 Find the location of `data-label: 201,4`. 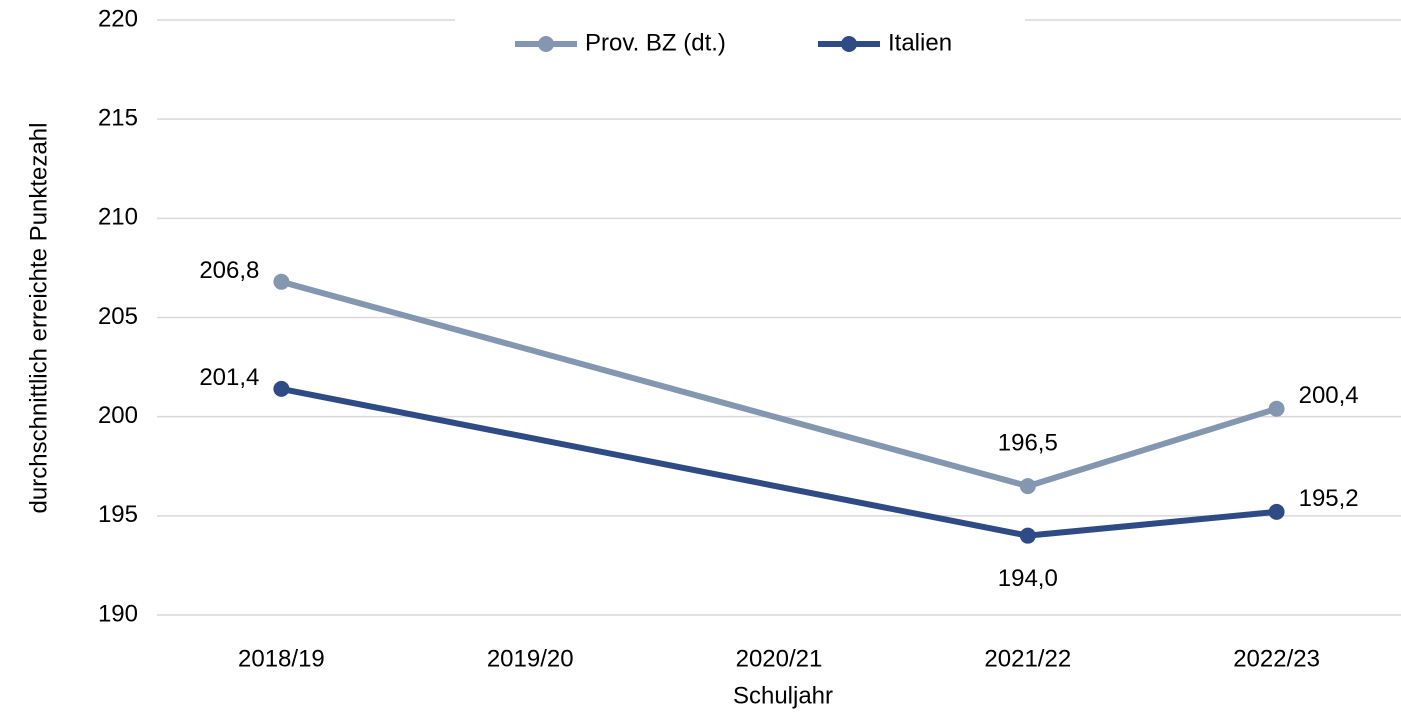

data-label: 201,4 is located at coordinates (229, 377).